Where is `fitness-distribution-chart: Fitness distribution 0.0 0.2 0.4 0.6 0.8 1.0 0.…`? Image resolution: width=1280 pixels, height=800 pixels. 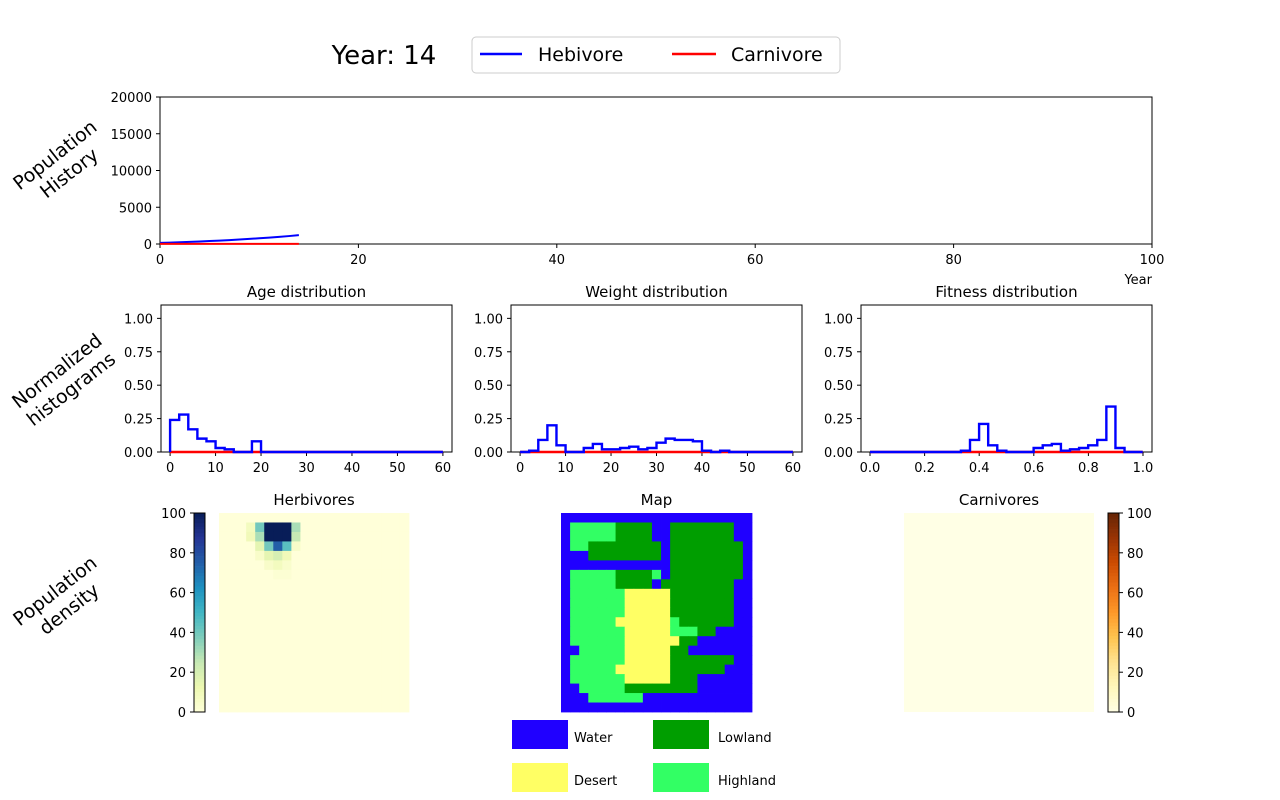 fitness-distribution-chart: Fitness distribution 0.0 0.2 0.4 0.6 0.8 1.0 0.… is located at coordinates (988, 379).